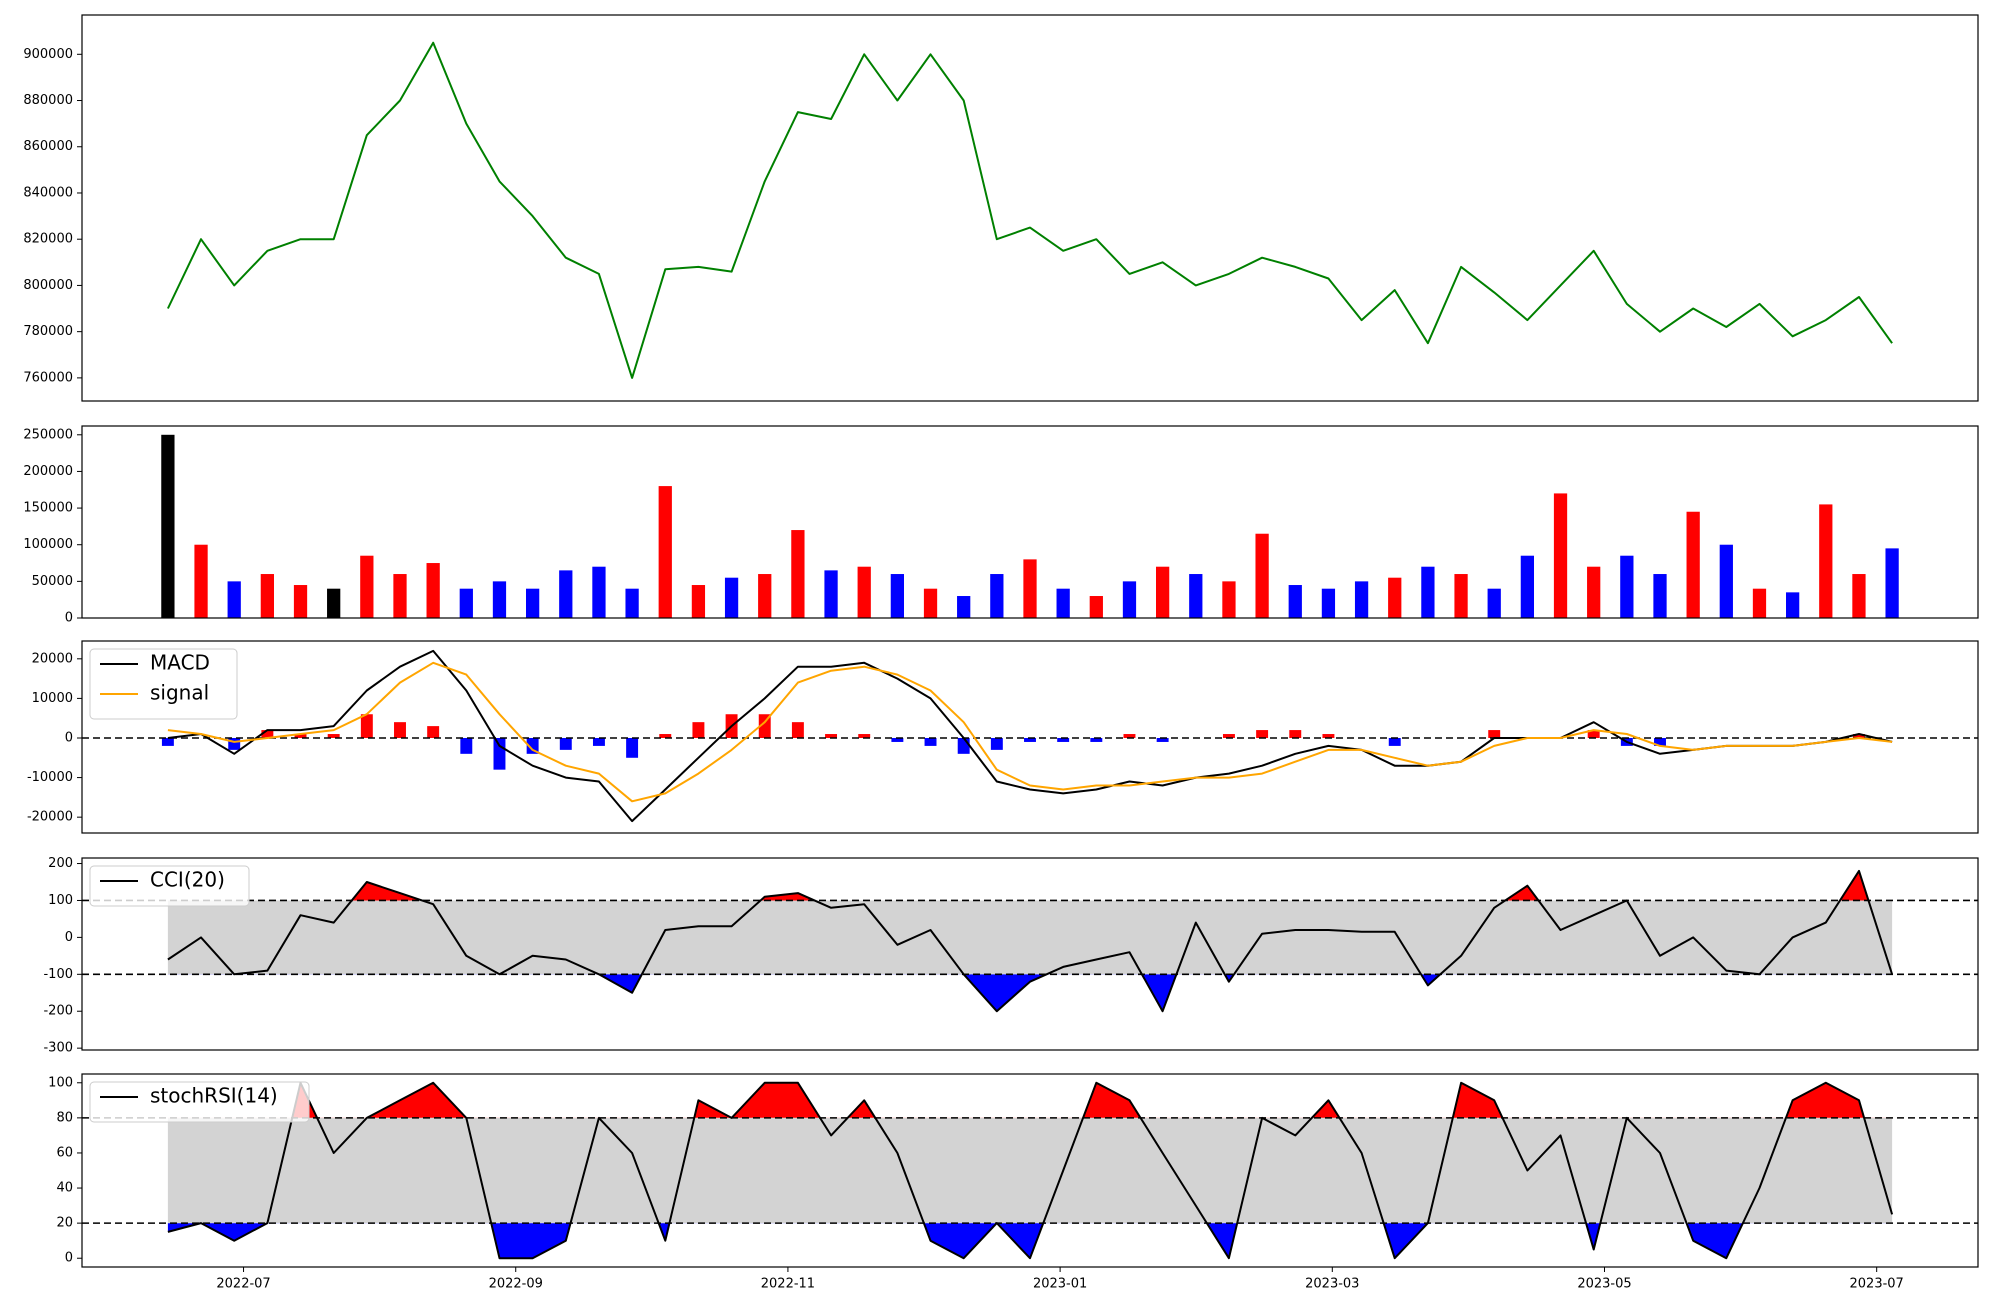 The image size is (2000, 1300). Describe the element at coordinates (180, 663) in the screenshot. I see `legend-label: MACD` at that location.